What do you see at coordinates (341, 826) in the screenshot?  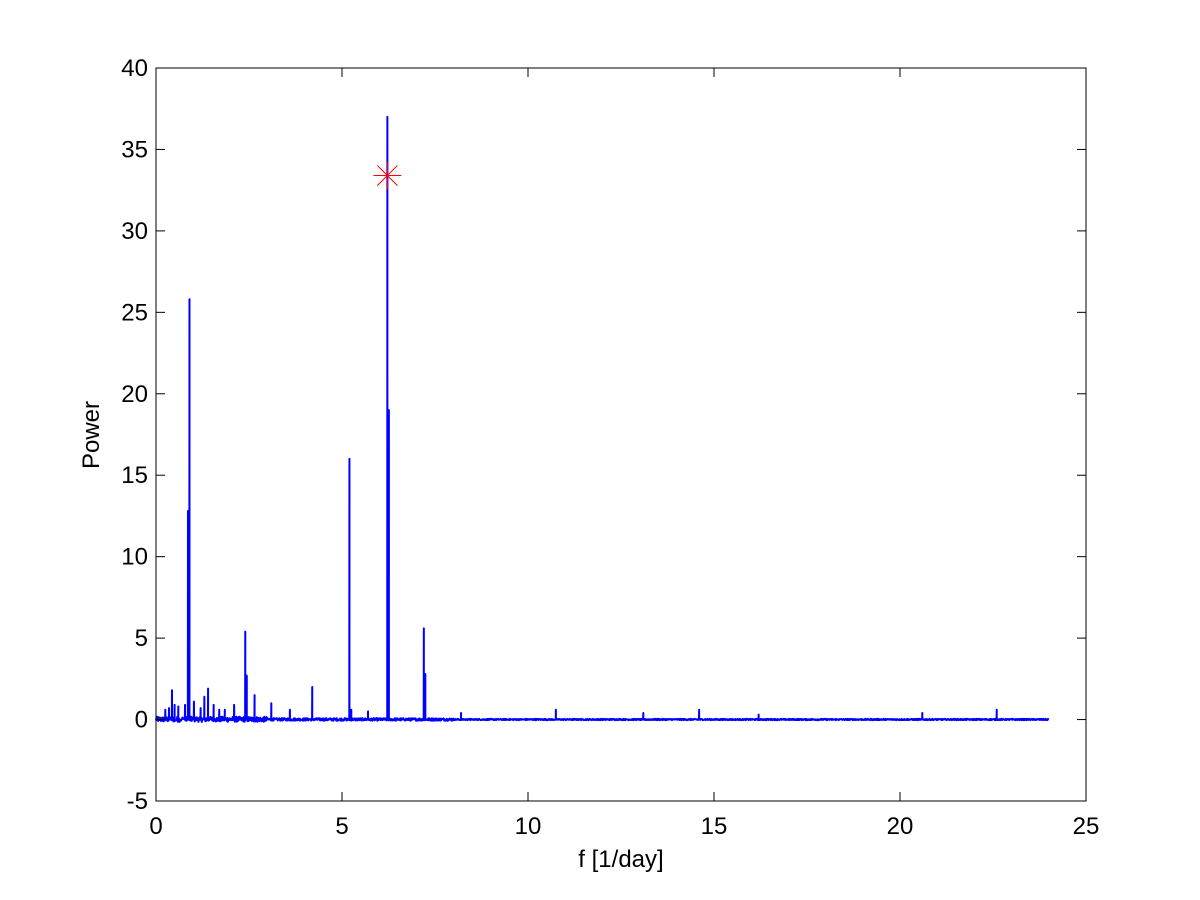 I see `x-tick-label: 5` at bounding box center [341, 826].